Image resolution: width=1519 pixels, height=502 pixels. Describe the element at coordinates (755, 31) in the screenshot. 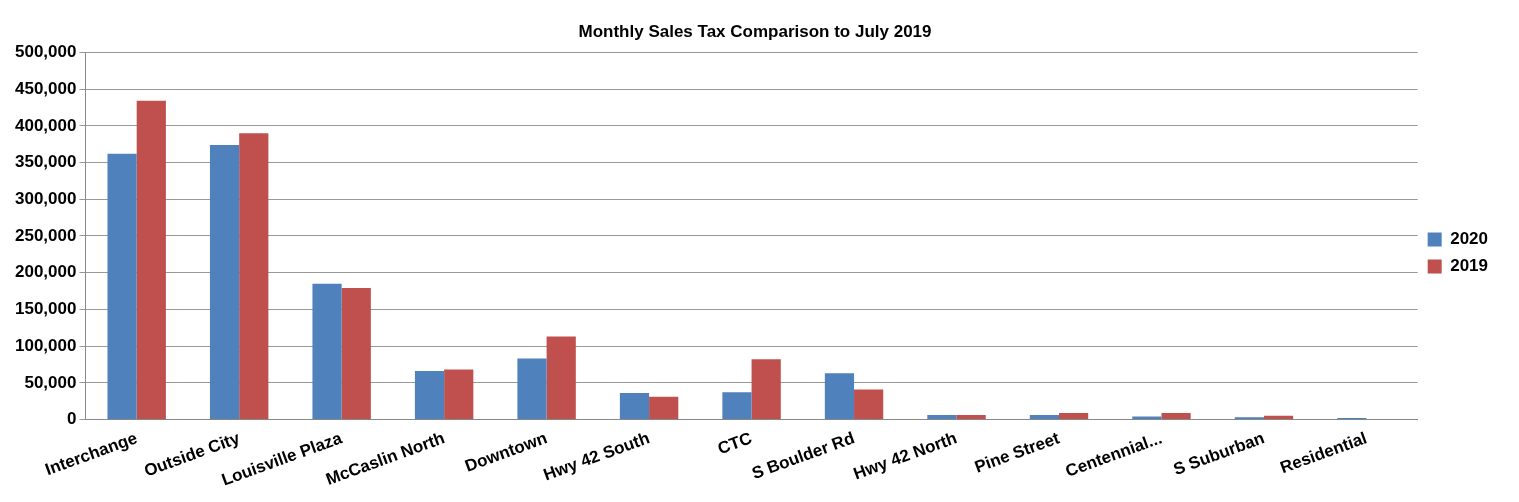

I see `chart-title: Monthly Sales Tax Comparison to July 2019` at that location.